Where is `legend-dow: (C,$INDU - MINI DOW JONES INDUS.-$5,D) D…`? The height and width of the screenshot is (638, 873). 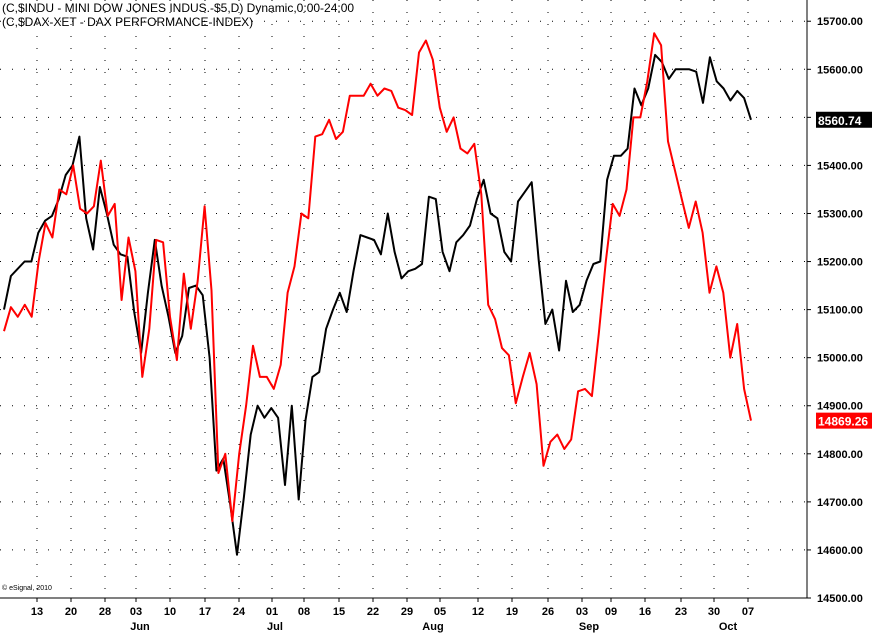
legend-dow: (C,$INDU - MINI DOW JONES INDUS.-$5,D) D… is located at coordinates (178, 8).